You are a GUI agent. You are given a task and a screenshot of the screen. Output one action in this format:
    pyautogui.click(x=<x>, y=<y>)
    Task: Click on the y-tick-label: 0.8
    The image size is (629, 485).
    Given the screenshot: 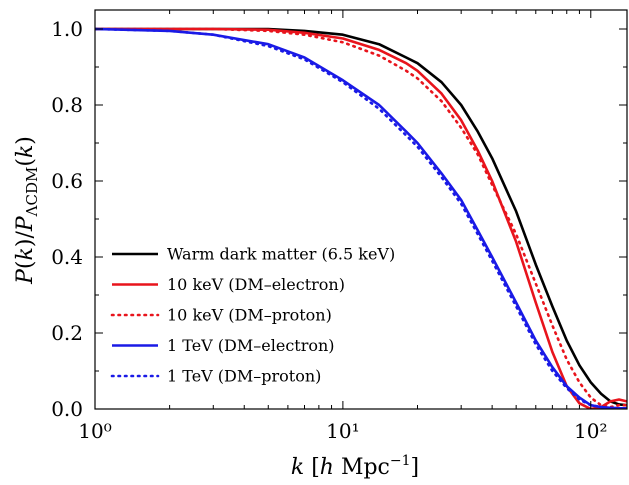 What is the action you would take?
    pyautogui.click(x=67, y=105)
    